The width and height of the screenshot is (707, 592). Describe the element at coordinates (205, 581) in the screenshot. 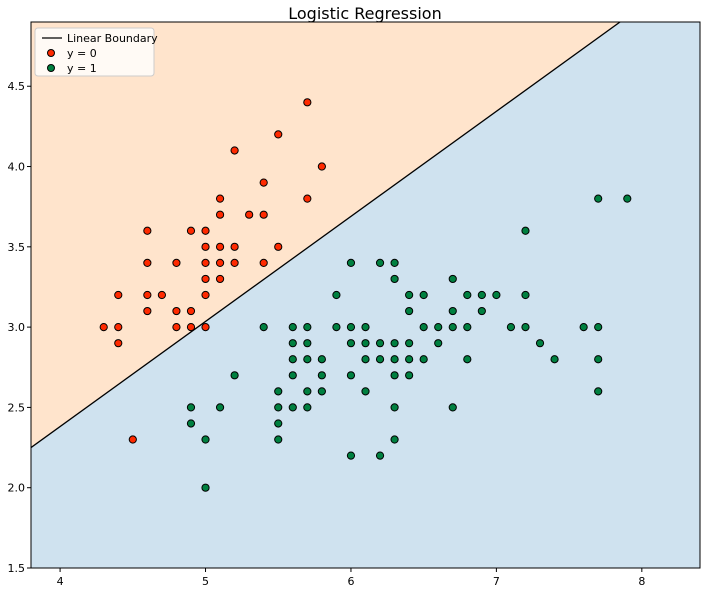

I see `x-tick-label-5: 5` at that location.